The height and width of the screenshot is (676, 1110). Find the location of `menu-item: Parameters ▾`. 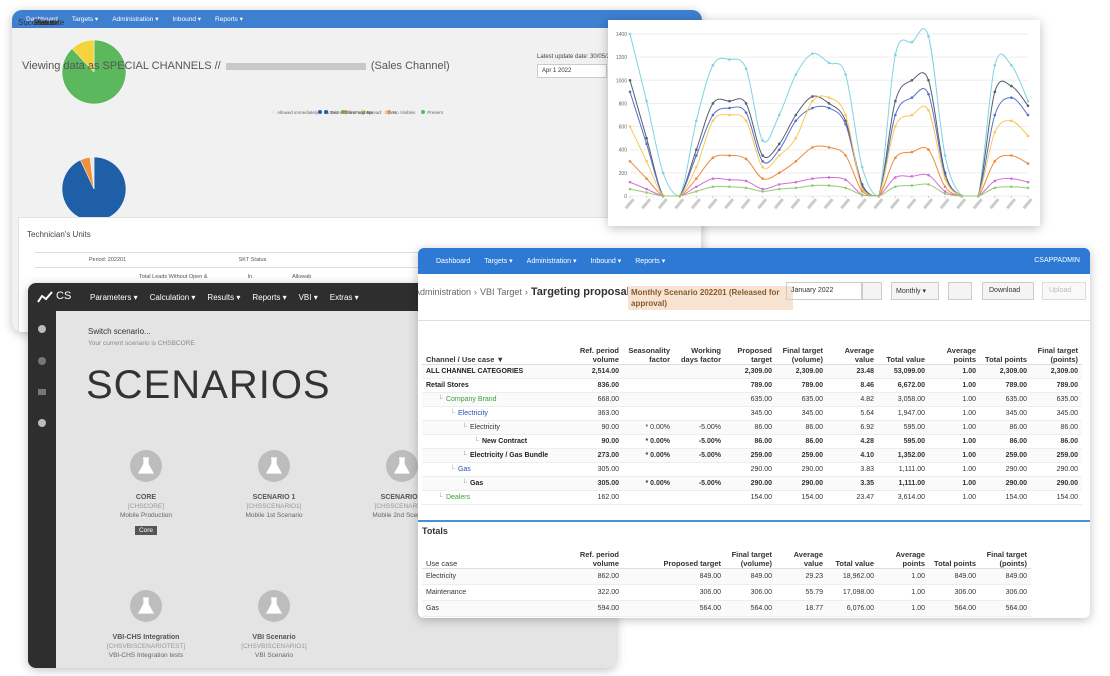

menu-item: Parameters ▾ is located at coordinates (114, 297).